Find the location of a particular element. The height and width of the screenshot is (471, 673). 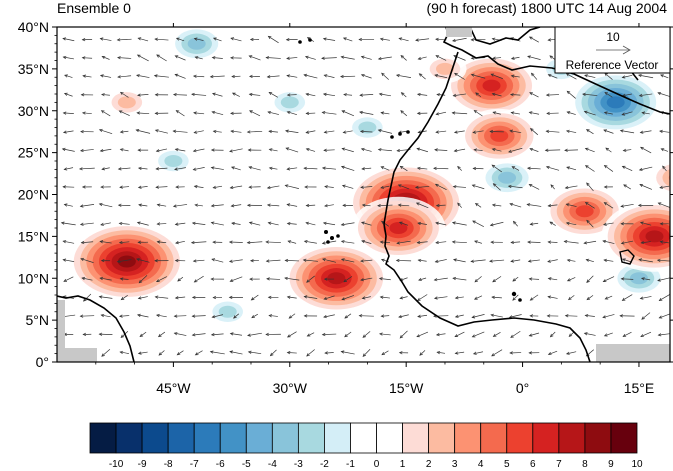

colorbar-label: 1 is located at coordinates (403, 464).